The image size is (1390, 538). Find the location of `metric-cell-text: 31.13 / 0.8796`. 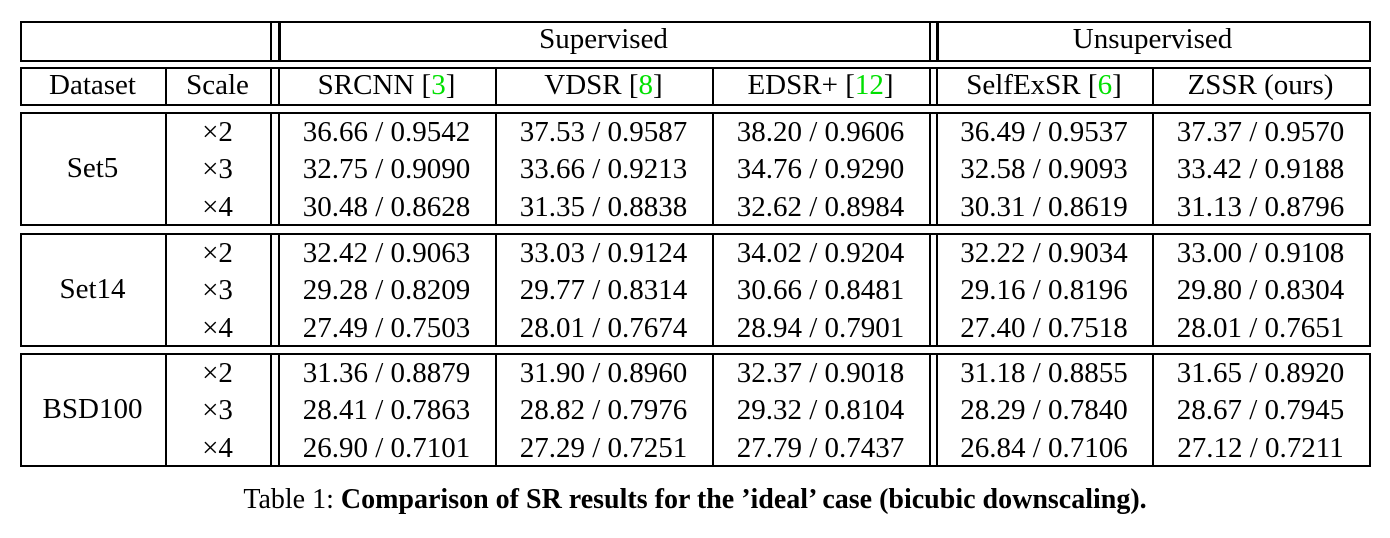

metric-cell-text: 31.13 / 0.8796 is located at coordinates (1260, 206).